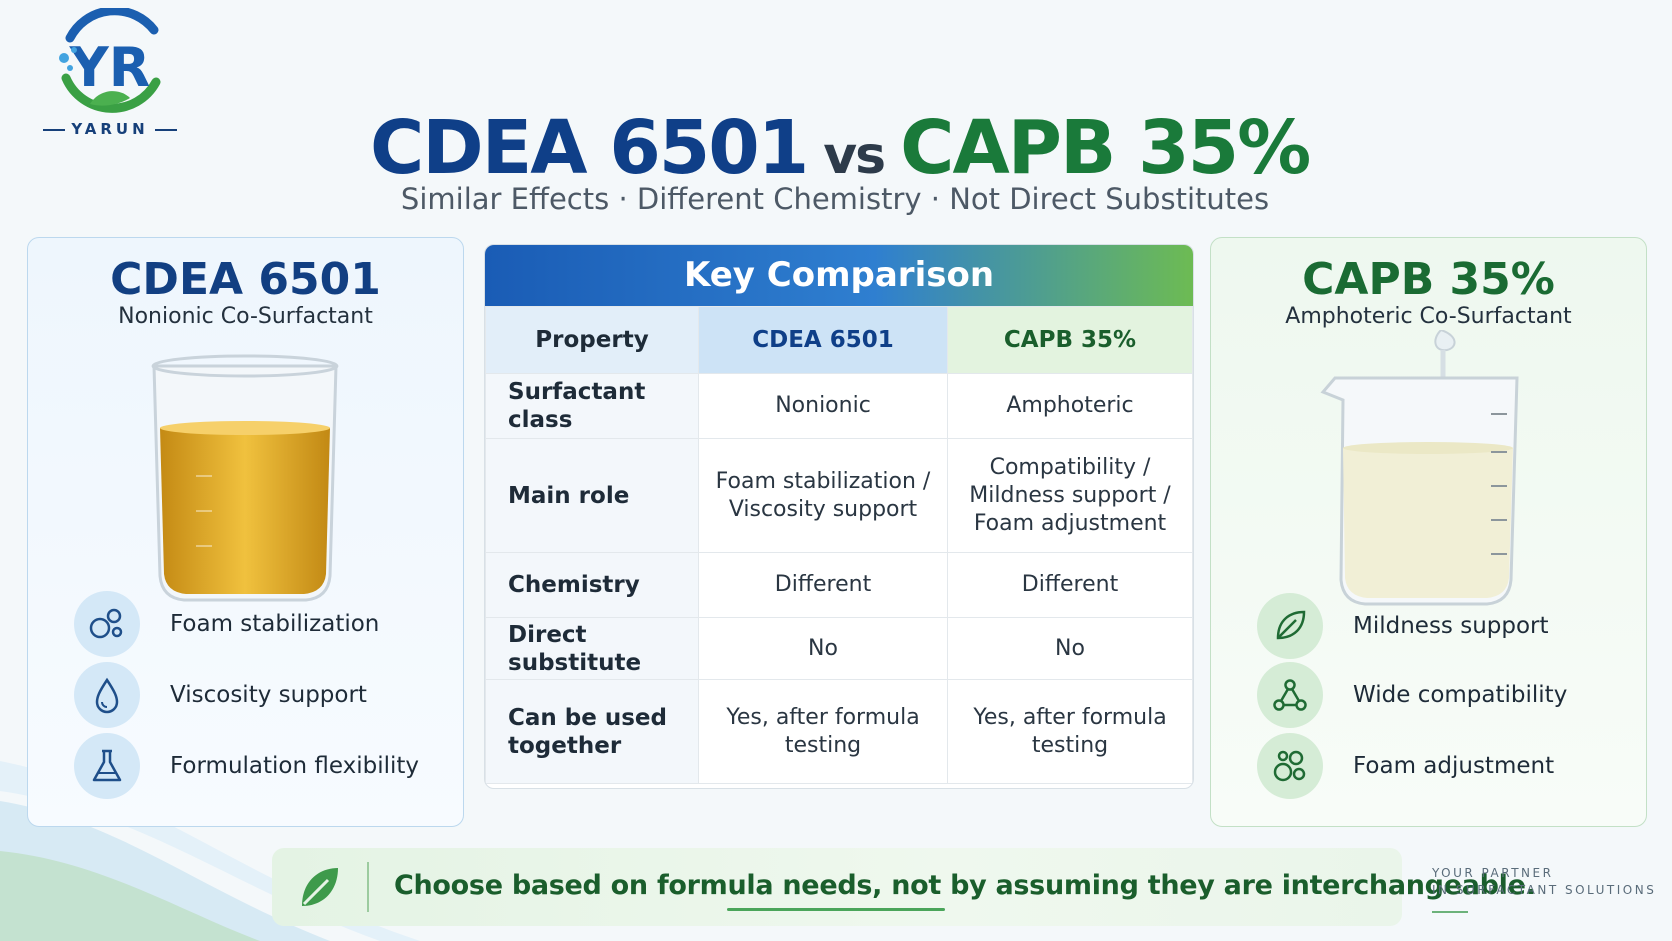 Image resolution: width=1672 pixels, height=941 pixels. What do you see at coordinates (592, 495) in the screenshot?
I see `row-label: Main role` at bounding box center [592, 495].